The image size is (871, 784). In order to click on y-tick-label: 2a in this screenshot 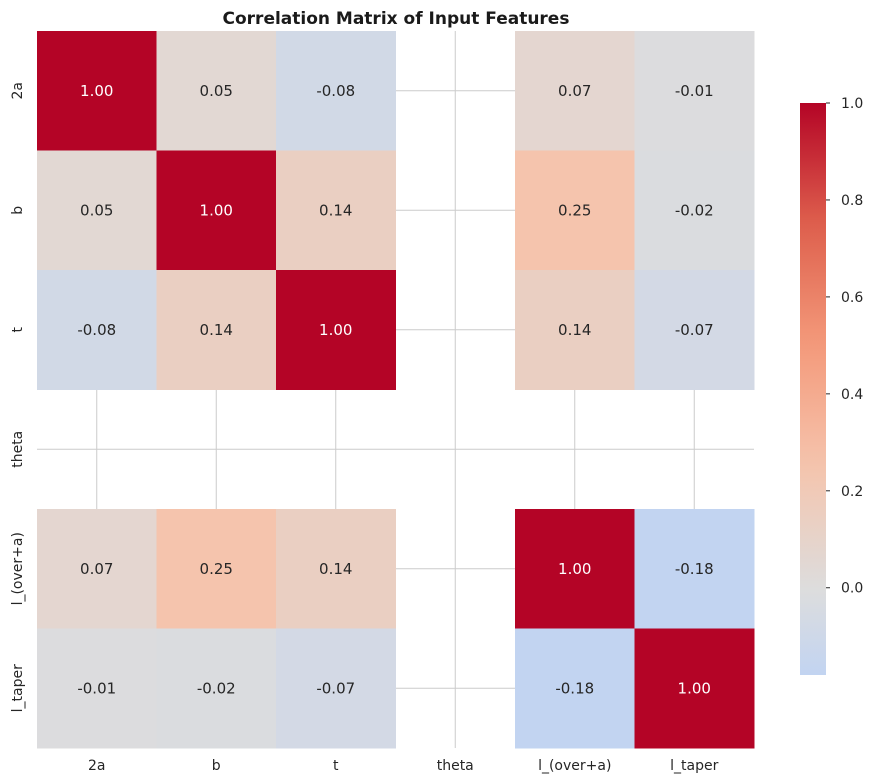, I will do `click(18, 91)`.